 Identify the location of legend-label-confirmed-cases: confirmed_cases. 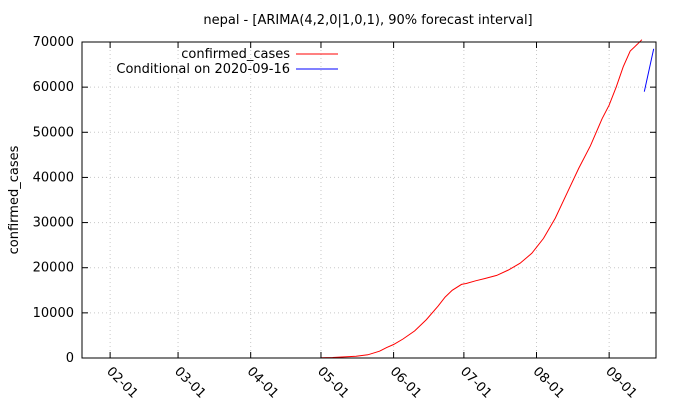
(235, 54).